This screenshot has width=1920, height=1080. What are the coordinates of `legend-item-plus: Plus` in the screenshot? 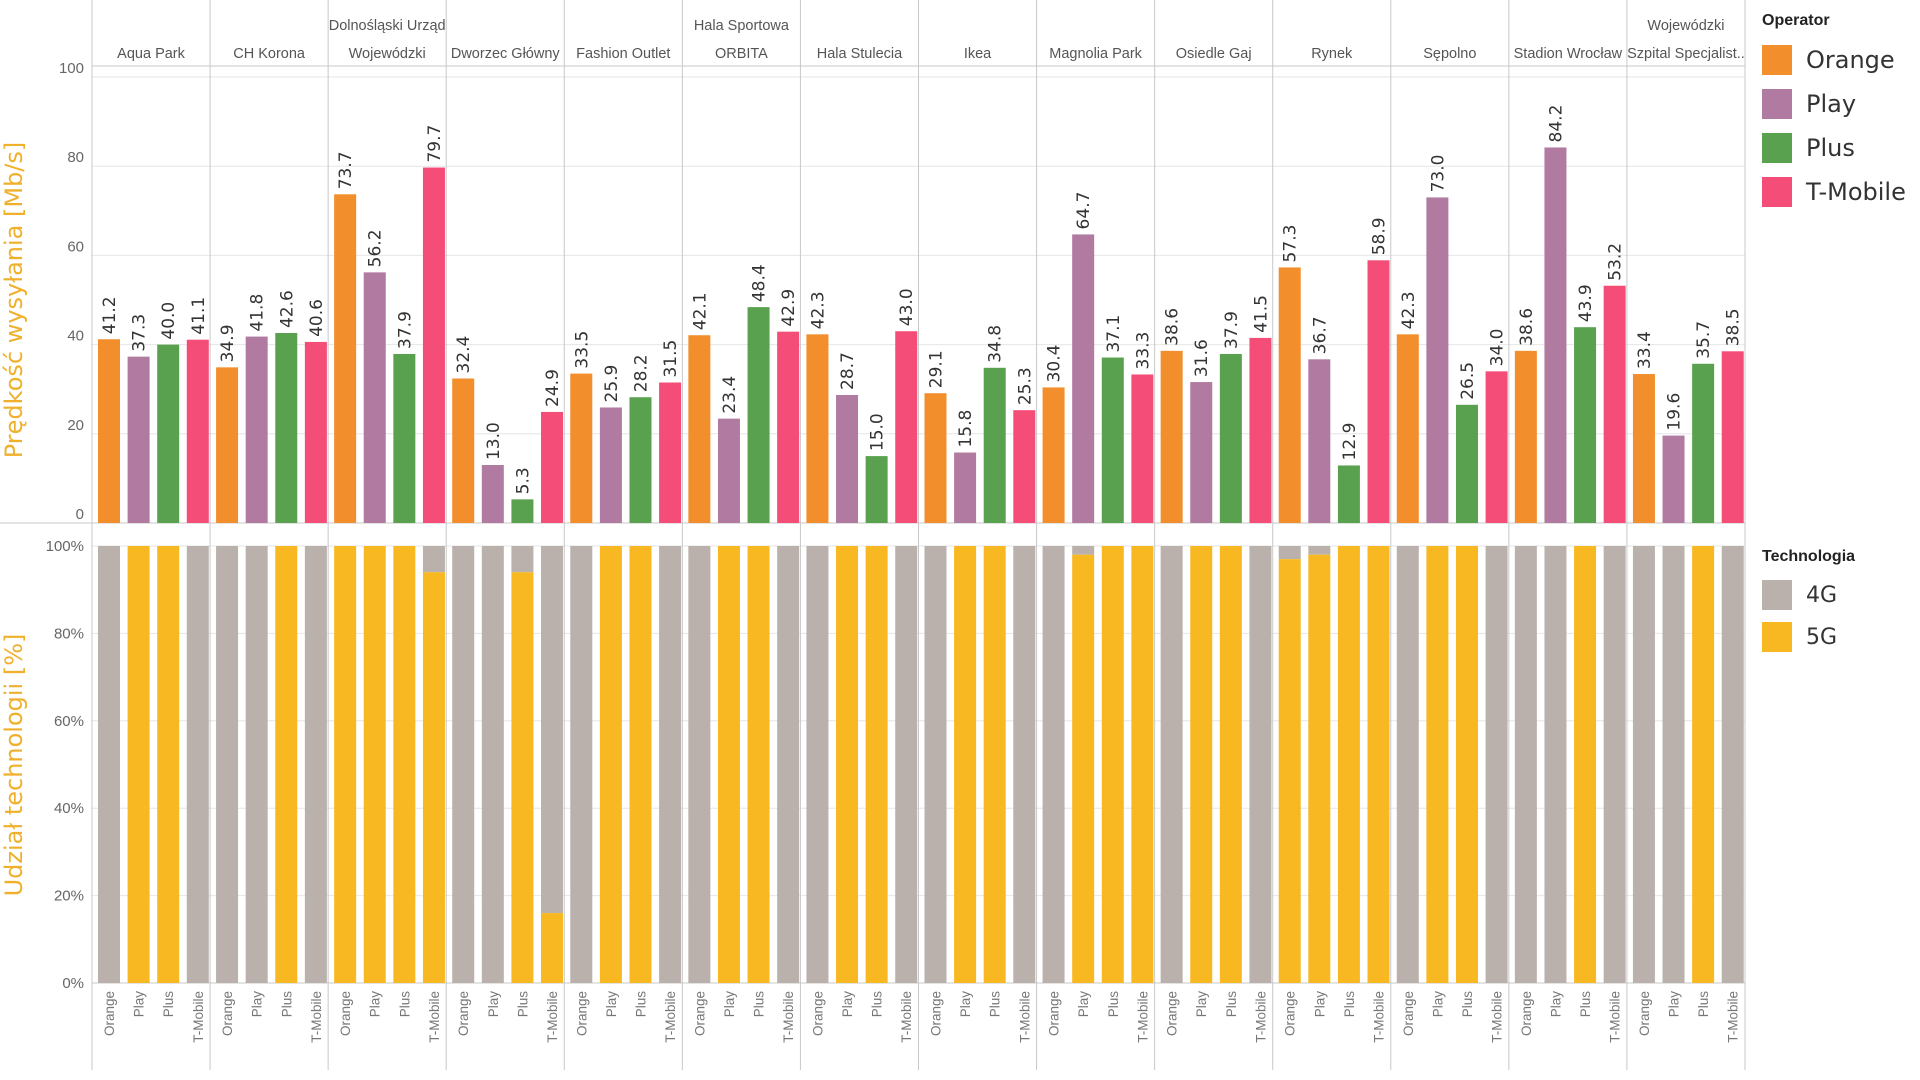 It's located at (1834, 148).